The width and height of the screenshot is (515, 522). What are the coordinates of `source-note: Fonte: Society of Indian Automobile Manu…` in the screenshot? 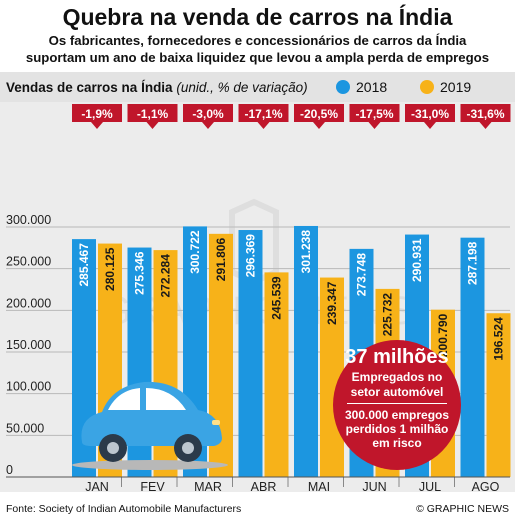 It's located at (124, 509).